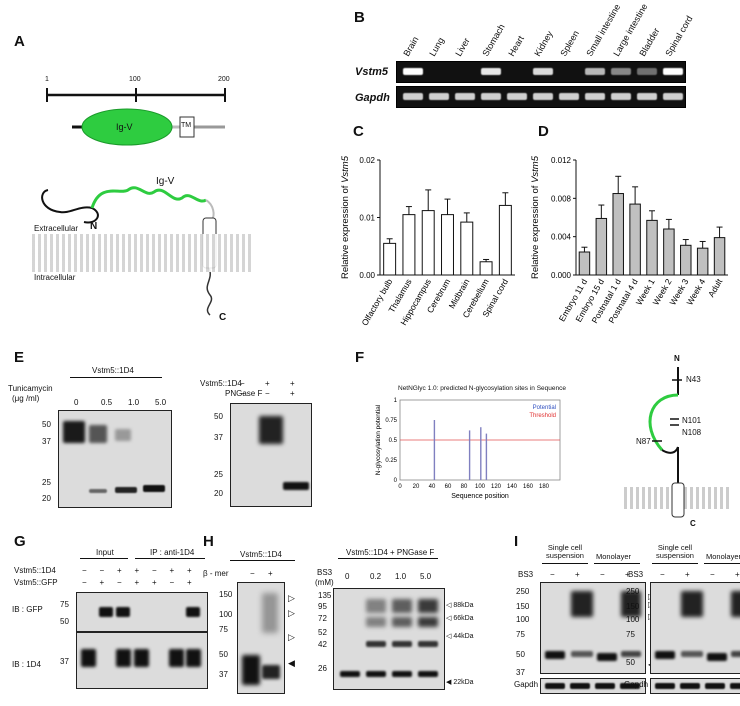 The width and height of the screenshot is (740, 706). I want to click on mw-marker: 25, so click(218, 474).